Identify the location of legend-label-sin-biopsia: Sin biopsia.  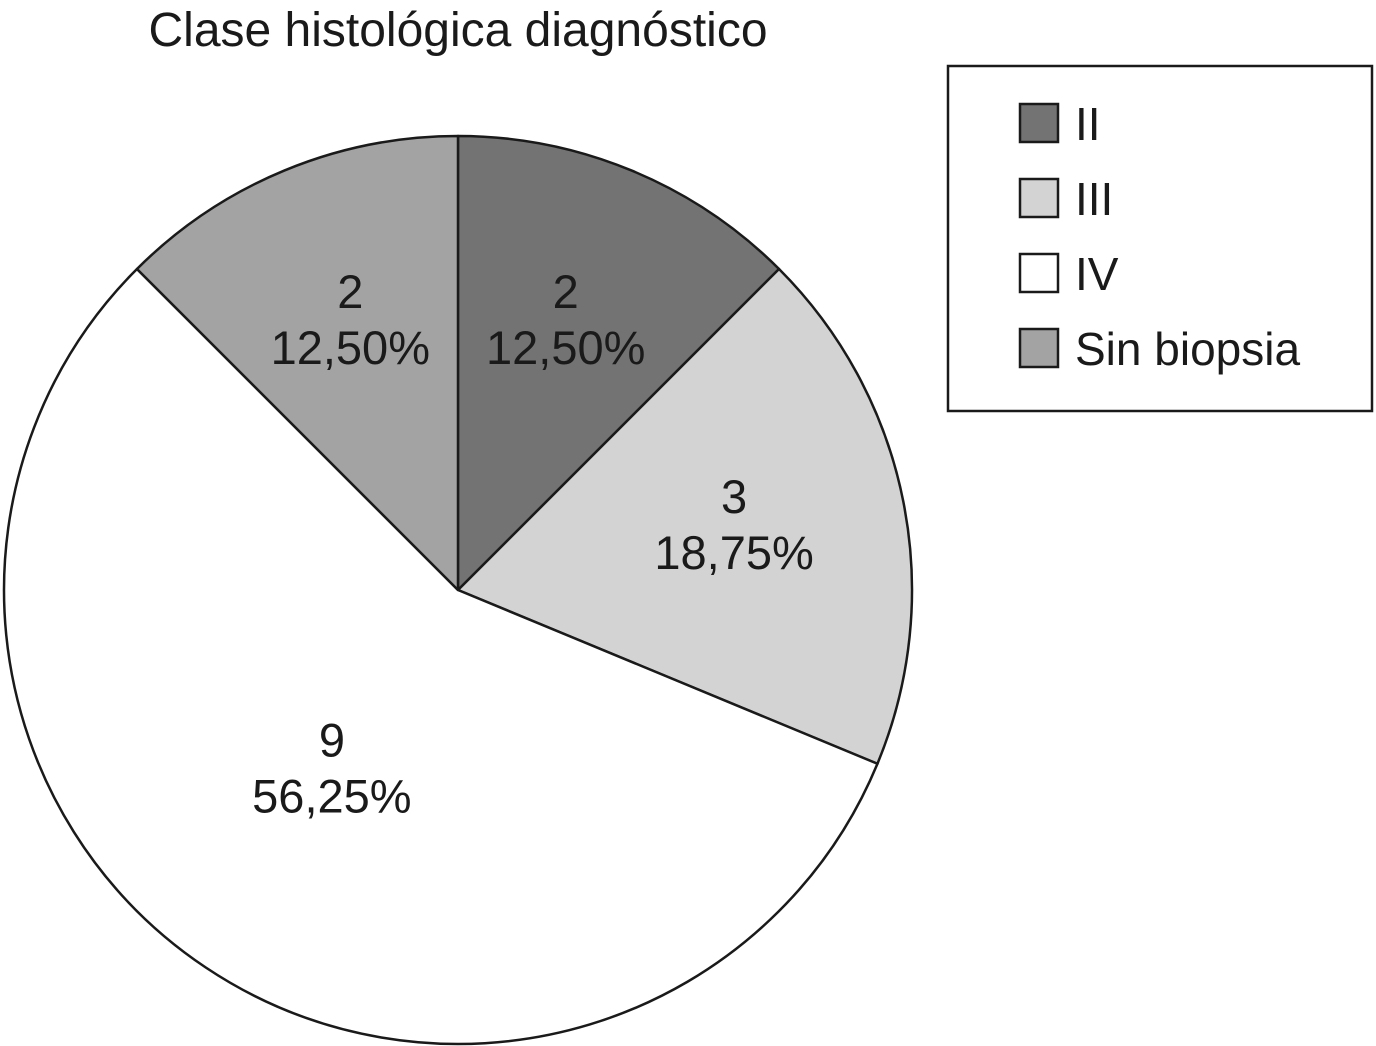
(1187, 349).